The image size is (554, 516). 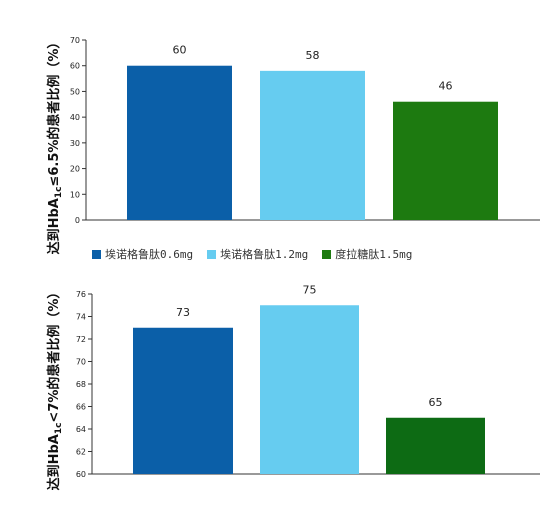 I want to click on y-tick-label: 66, so click(x=81, y=407).